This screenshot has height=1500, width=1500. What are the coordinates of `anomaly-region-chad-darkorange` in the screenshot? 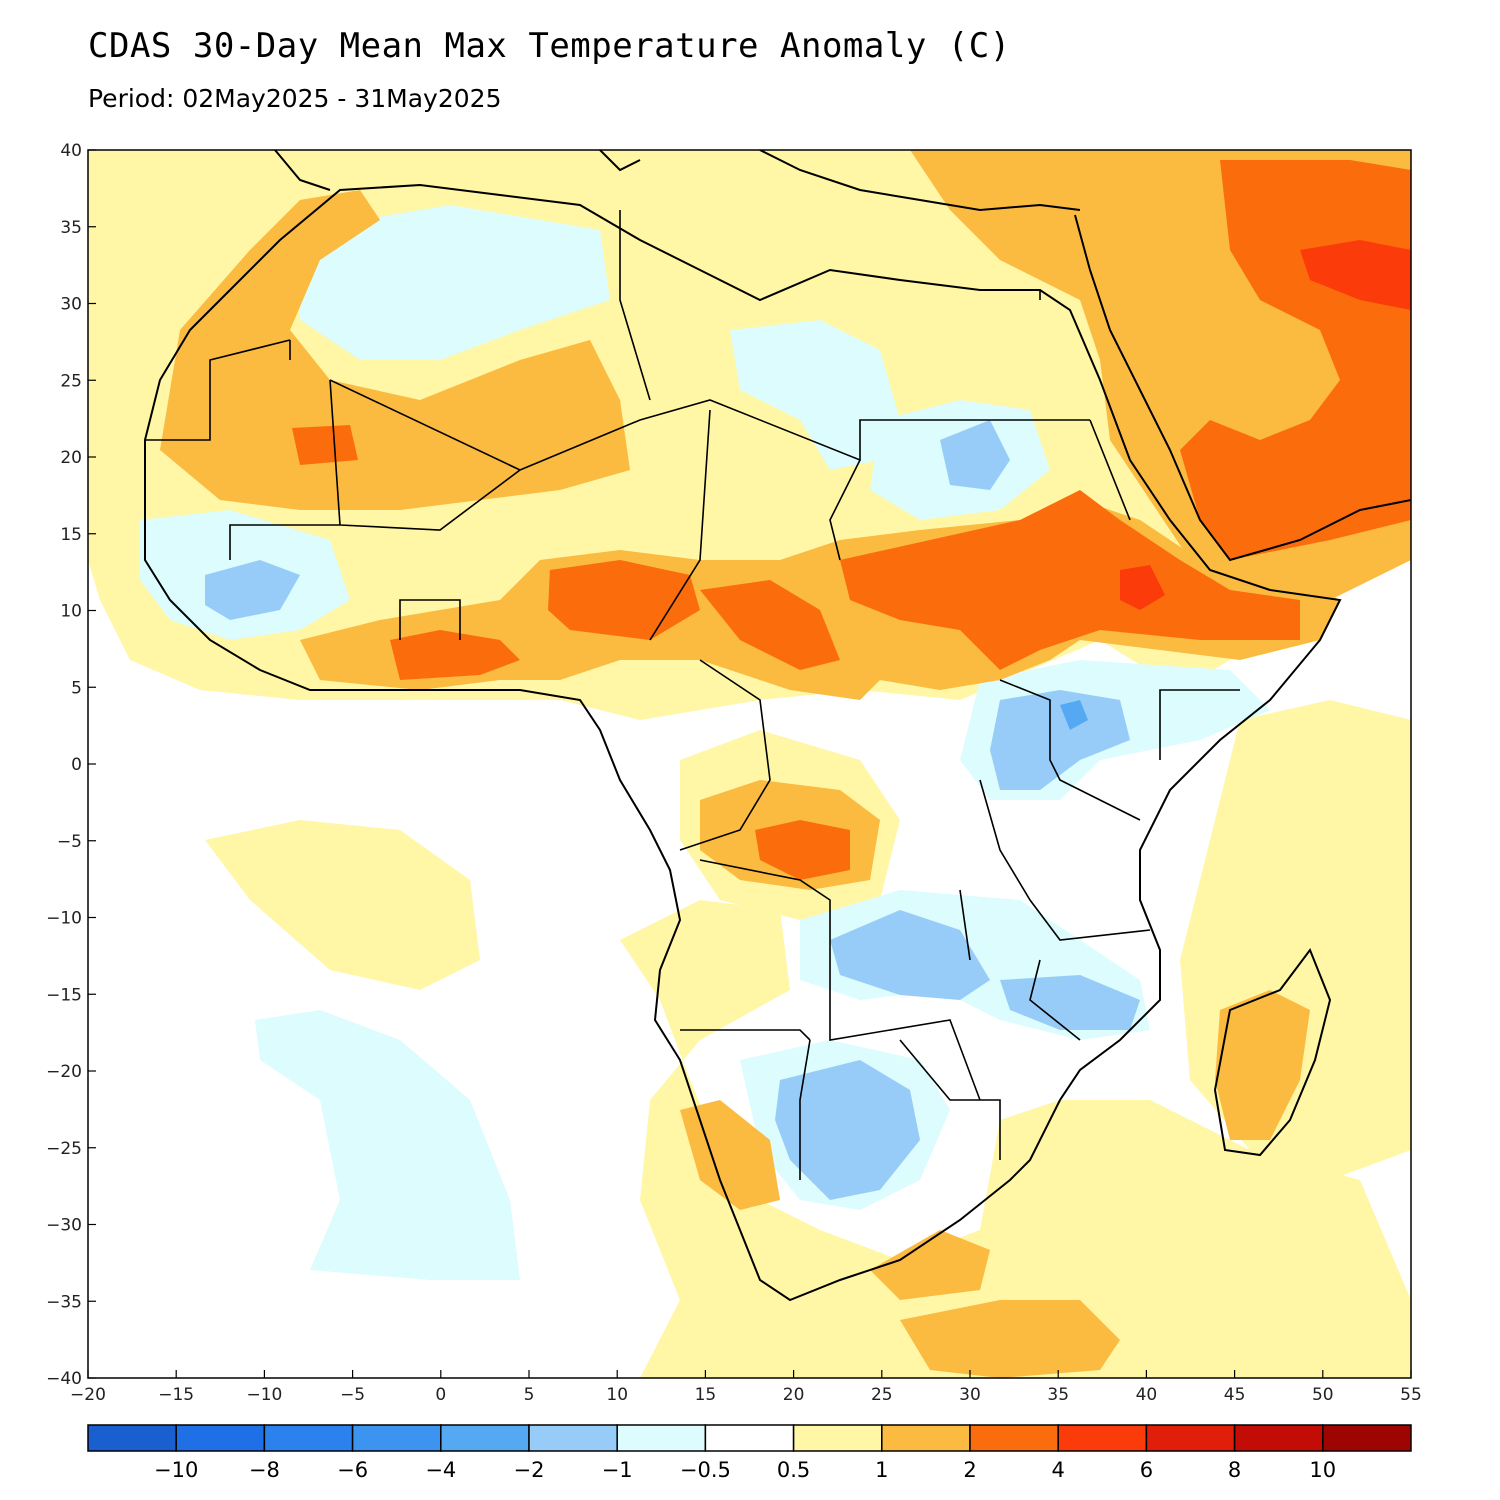 It's located at (770, 625).